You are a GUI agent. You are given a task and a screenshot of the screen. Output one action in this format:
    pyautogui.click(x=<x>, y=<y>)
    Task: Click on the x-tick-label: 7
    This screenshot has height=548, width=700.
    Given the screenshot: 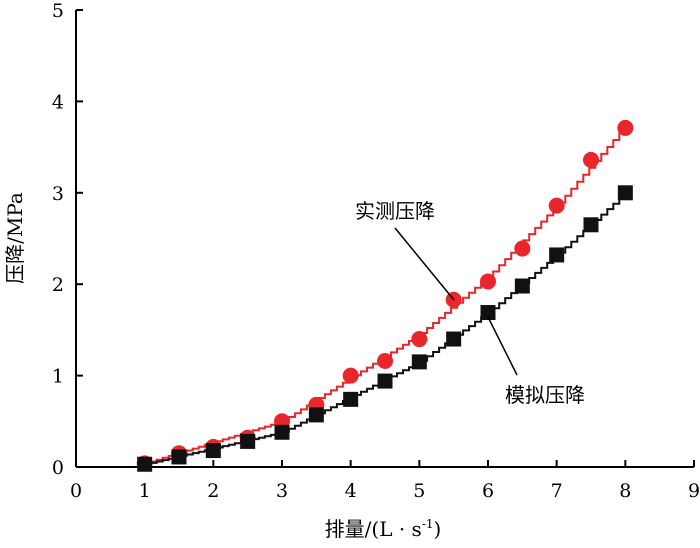 What is the action you would take?
    pyautogui.click(x=557, y=491)
    